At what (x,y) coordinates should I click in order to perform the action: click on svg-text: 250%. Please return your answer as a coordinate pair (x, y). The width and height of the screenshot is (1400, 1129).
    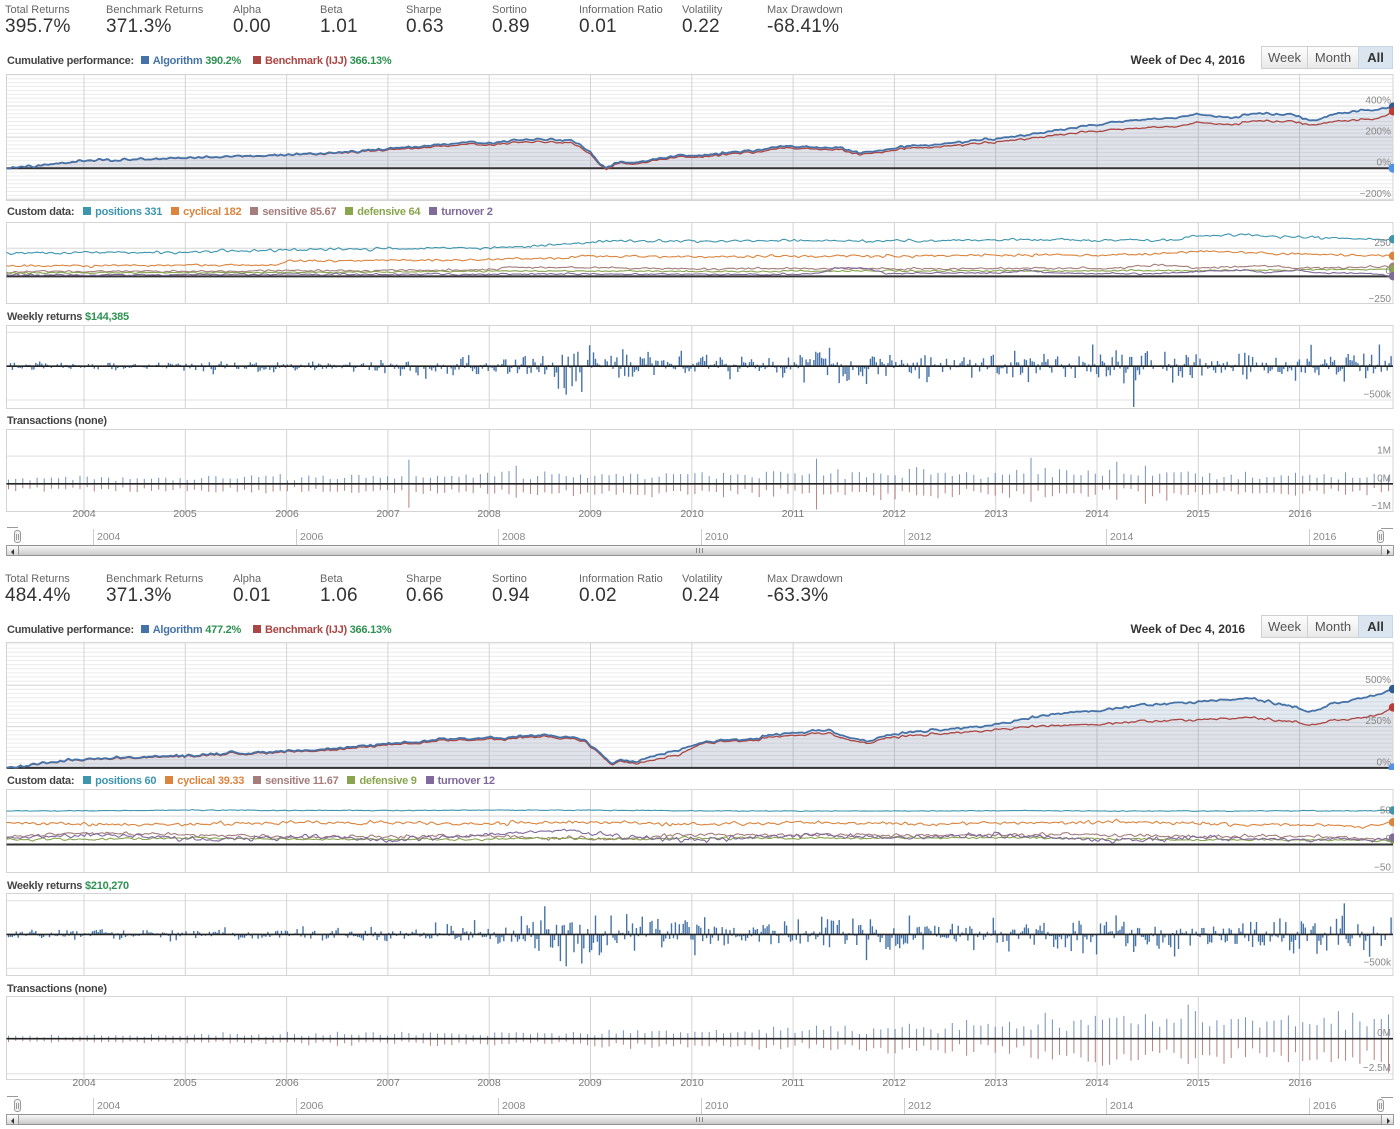
    Looking at the image, I should click on (1378, 721).